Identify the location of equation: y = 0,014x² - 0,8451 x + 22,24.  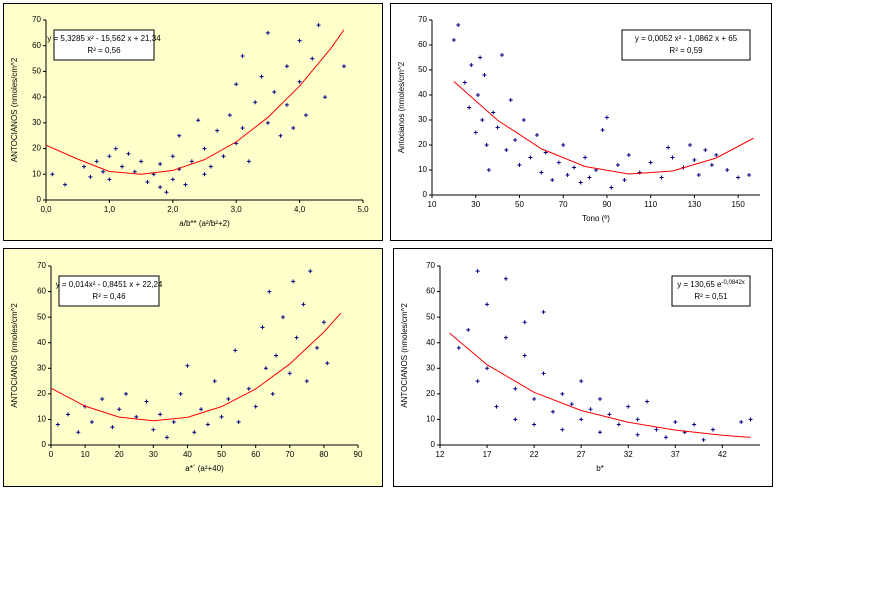
(109, 284).